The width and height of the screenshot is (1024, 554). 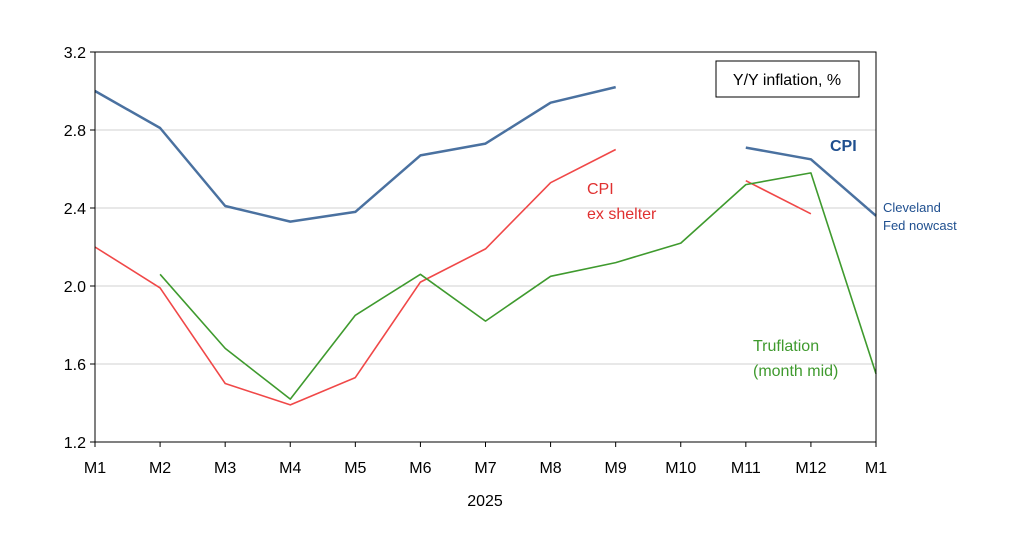 I want to click on series-line-cpi, so click(x=355, y=154).